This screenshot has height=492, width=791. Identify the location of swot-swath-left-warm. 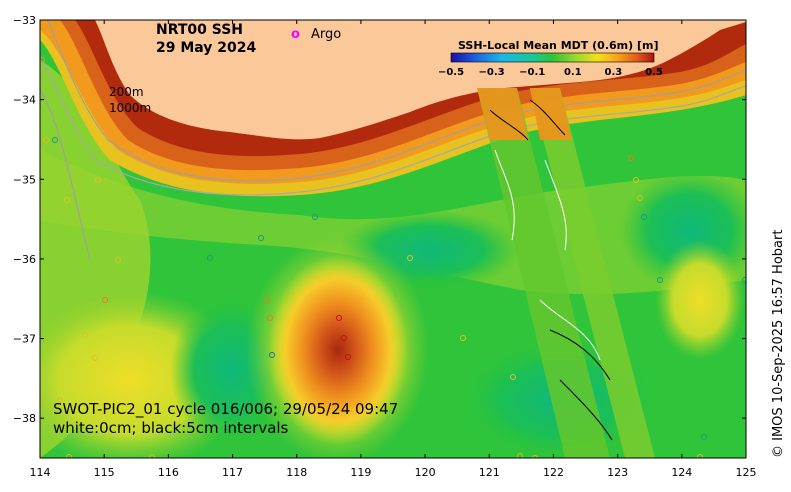
(502, 114).